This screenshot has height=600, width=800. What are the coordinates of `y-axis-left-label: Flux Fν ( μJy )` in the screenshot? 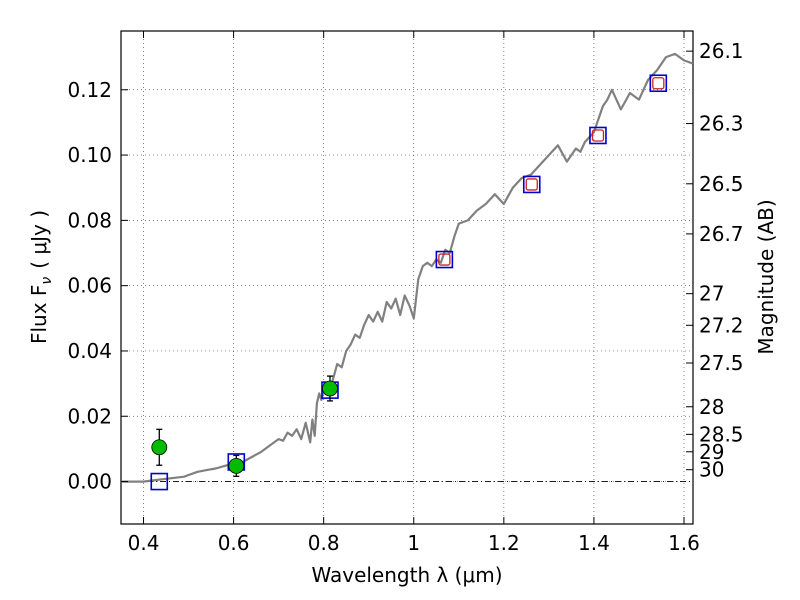 It's located at (41, 277).